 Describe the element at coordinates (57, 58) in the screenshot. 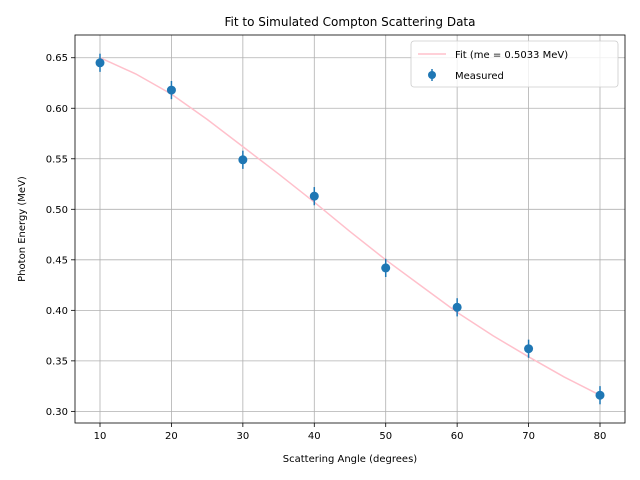

I see `y-tick-label: 0.65` at that location.